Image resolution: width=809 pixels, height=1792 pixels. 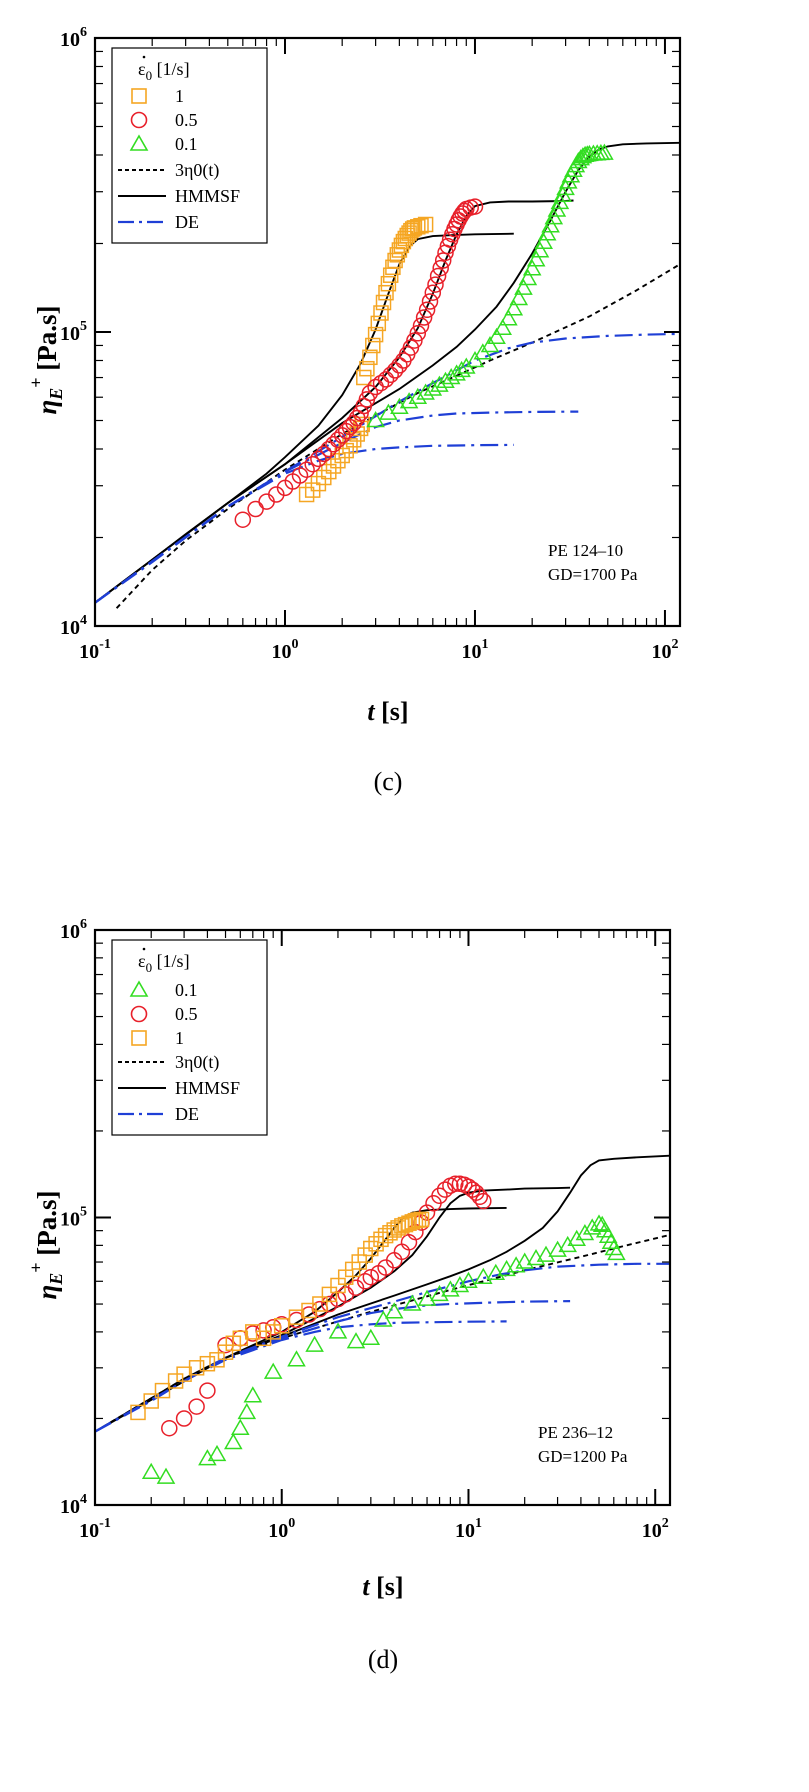 I want to click on legend-label-hmmsf: HMMSF, so click(x=207, y=1088).